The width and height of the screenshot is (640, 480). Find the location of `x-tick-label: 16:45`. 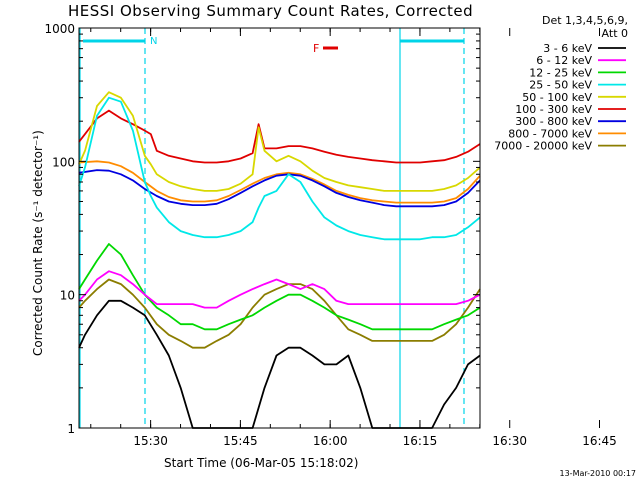

x-tick-label: 16:45 is located at coordinates (599, 441).